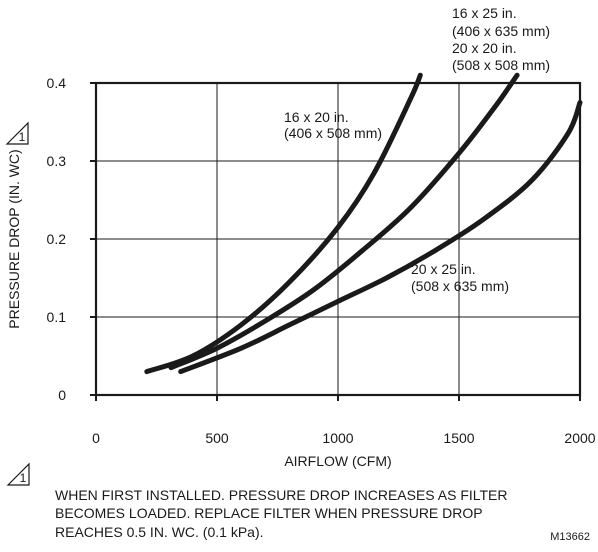  What do you see at coordinates (96, 438) in the screenshot?
I see `x-tick-label-0: 0` at bounding box center [96, 438].